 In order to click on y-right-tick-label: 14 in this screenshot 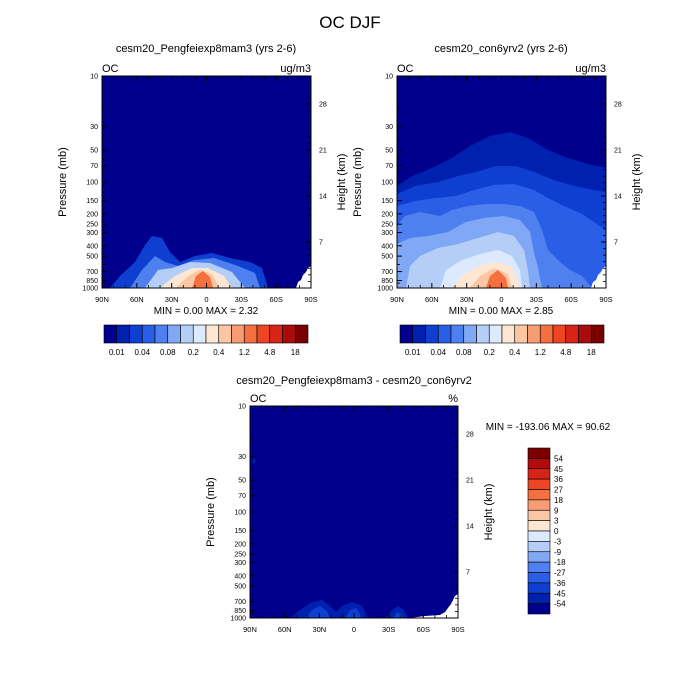, I will do `click(470, 526)`.